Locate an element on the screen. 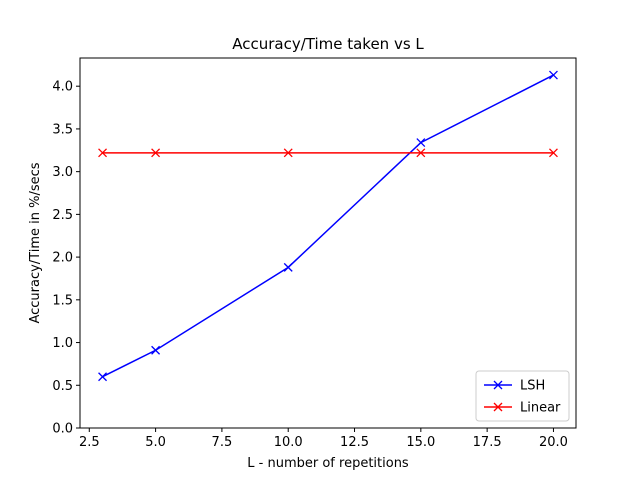 This screenshot has height=480, width=640. y-tick-label: 2.5 is located at coordinates (62, 215).